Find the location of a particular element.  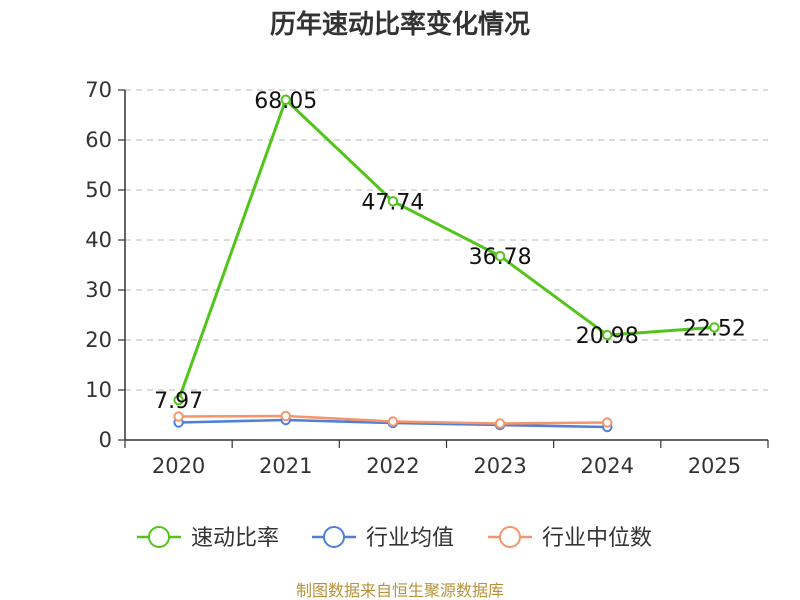

y-tick-label: 0 is located at coordinates (105, 440).